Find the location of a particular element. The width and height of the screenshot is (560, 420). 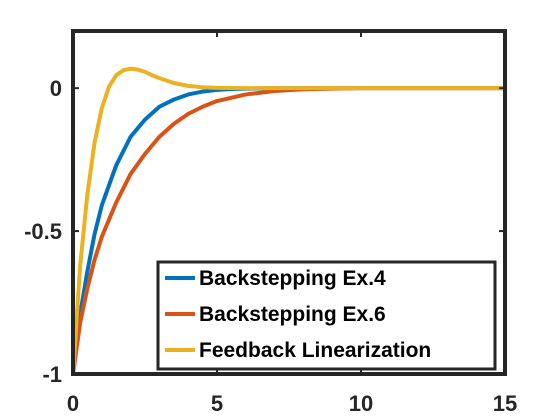

y-tick-label: -0.5 is located at coordinates (43, 231).